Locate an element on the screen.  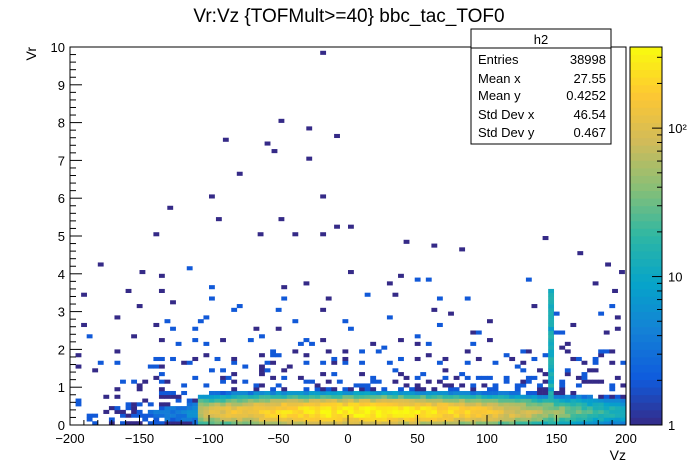
y-tick-label: 2 is located at coordinates (61, 349).